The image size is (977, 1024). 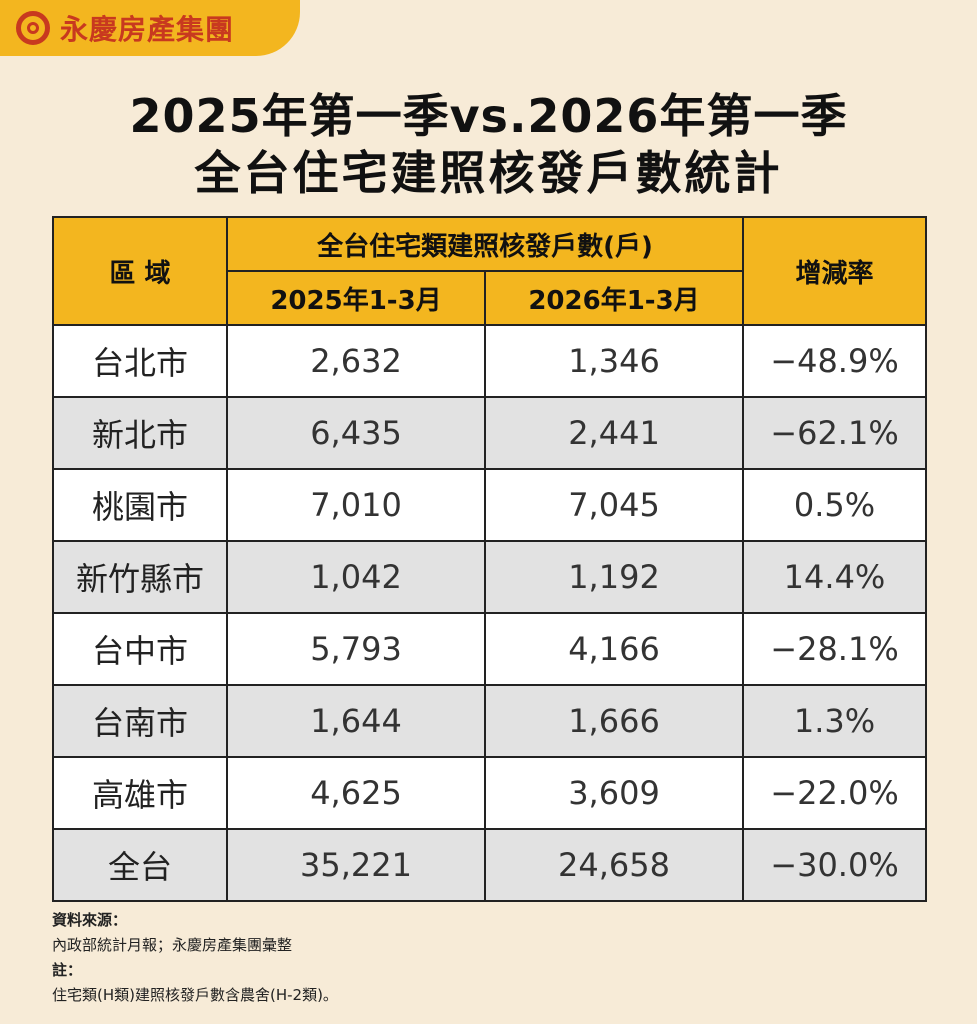 I want to click on source-label: 資料來源：, so click(x=90, y=920).